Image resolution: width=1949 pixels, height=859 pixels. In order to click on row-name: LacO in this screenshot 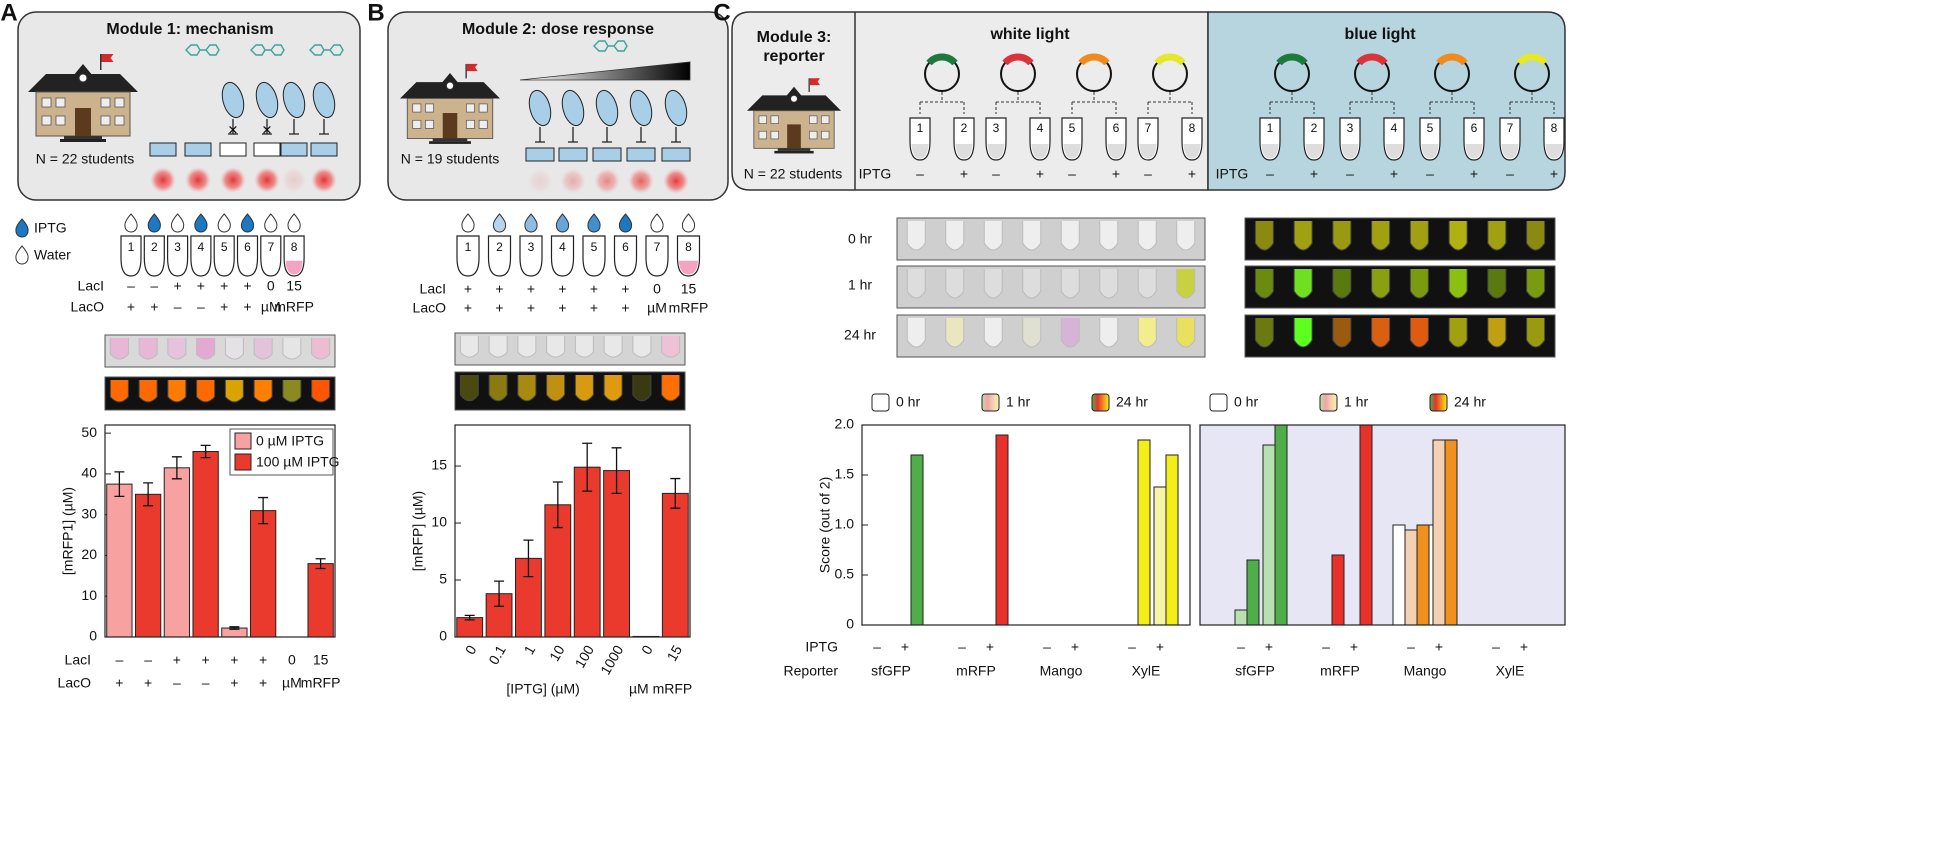, I will do `click(88, 307)`.